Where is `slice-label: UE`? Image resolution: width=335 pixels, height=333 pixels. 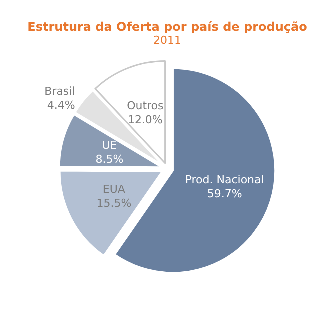 slice-label: UE is located at coordinates (110, 145).